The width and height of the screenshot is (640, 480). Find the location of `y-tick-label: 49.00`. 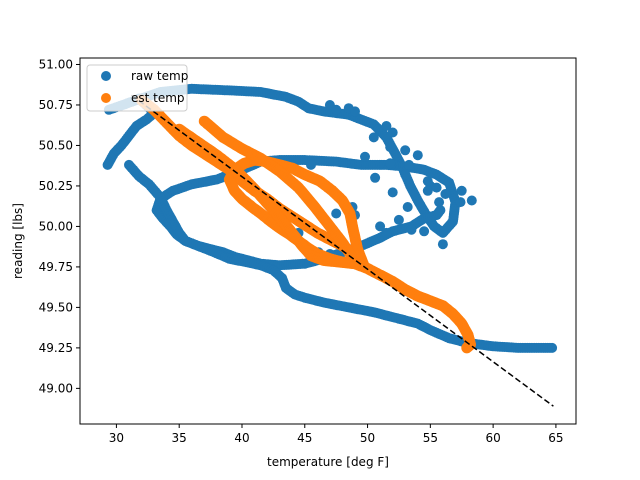

y-tick-label: 49.00 is located at coordinates (56, 388).